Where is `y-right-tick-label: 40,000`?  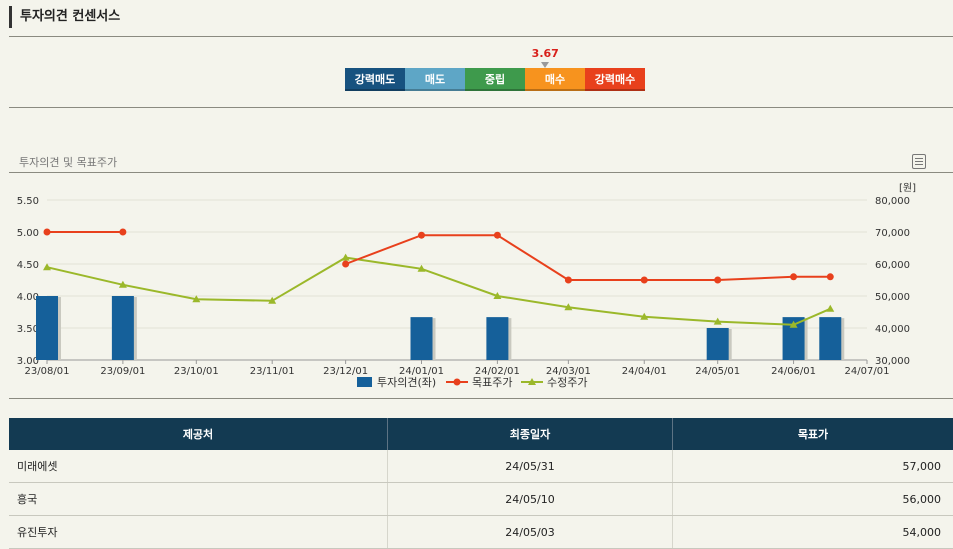 y-right-tick-label: 40,000 is located at coordinates (892, 329).